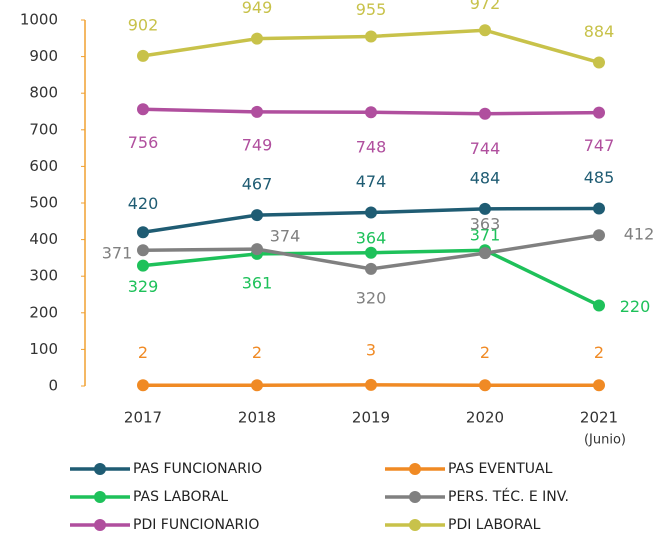 The width and height of the screenshot is (659, 536). Describe the element at coordinates (143, 142) in the screenshot. I see `data-label: 756` at that location.